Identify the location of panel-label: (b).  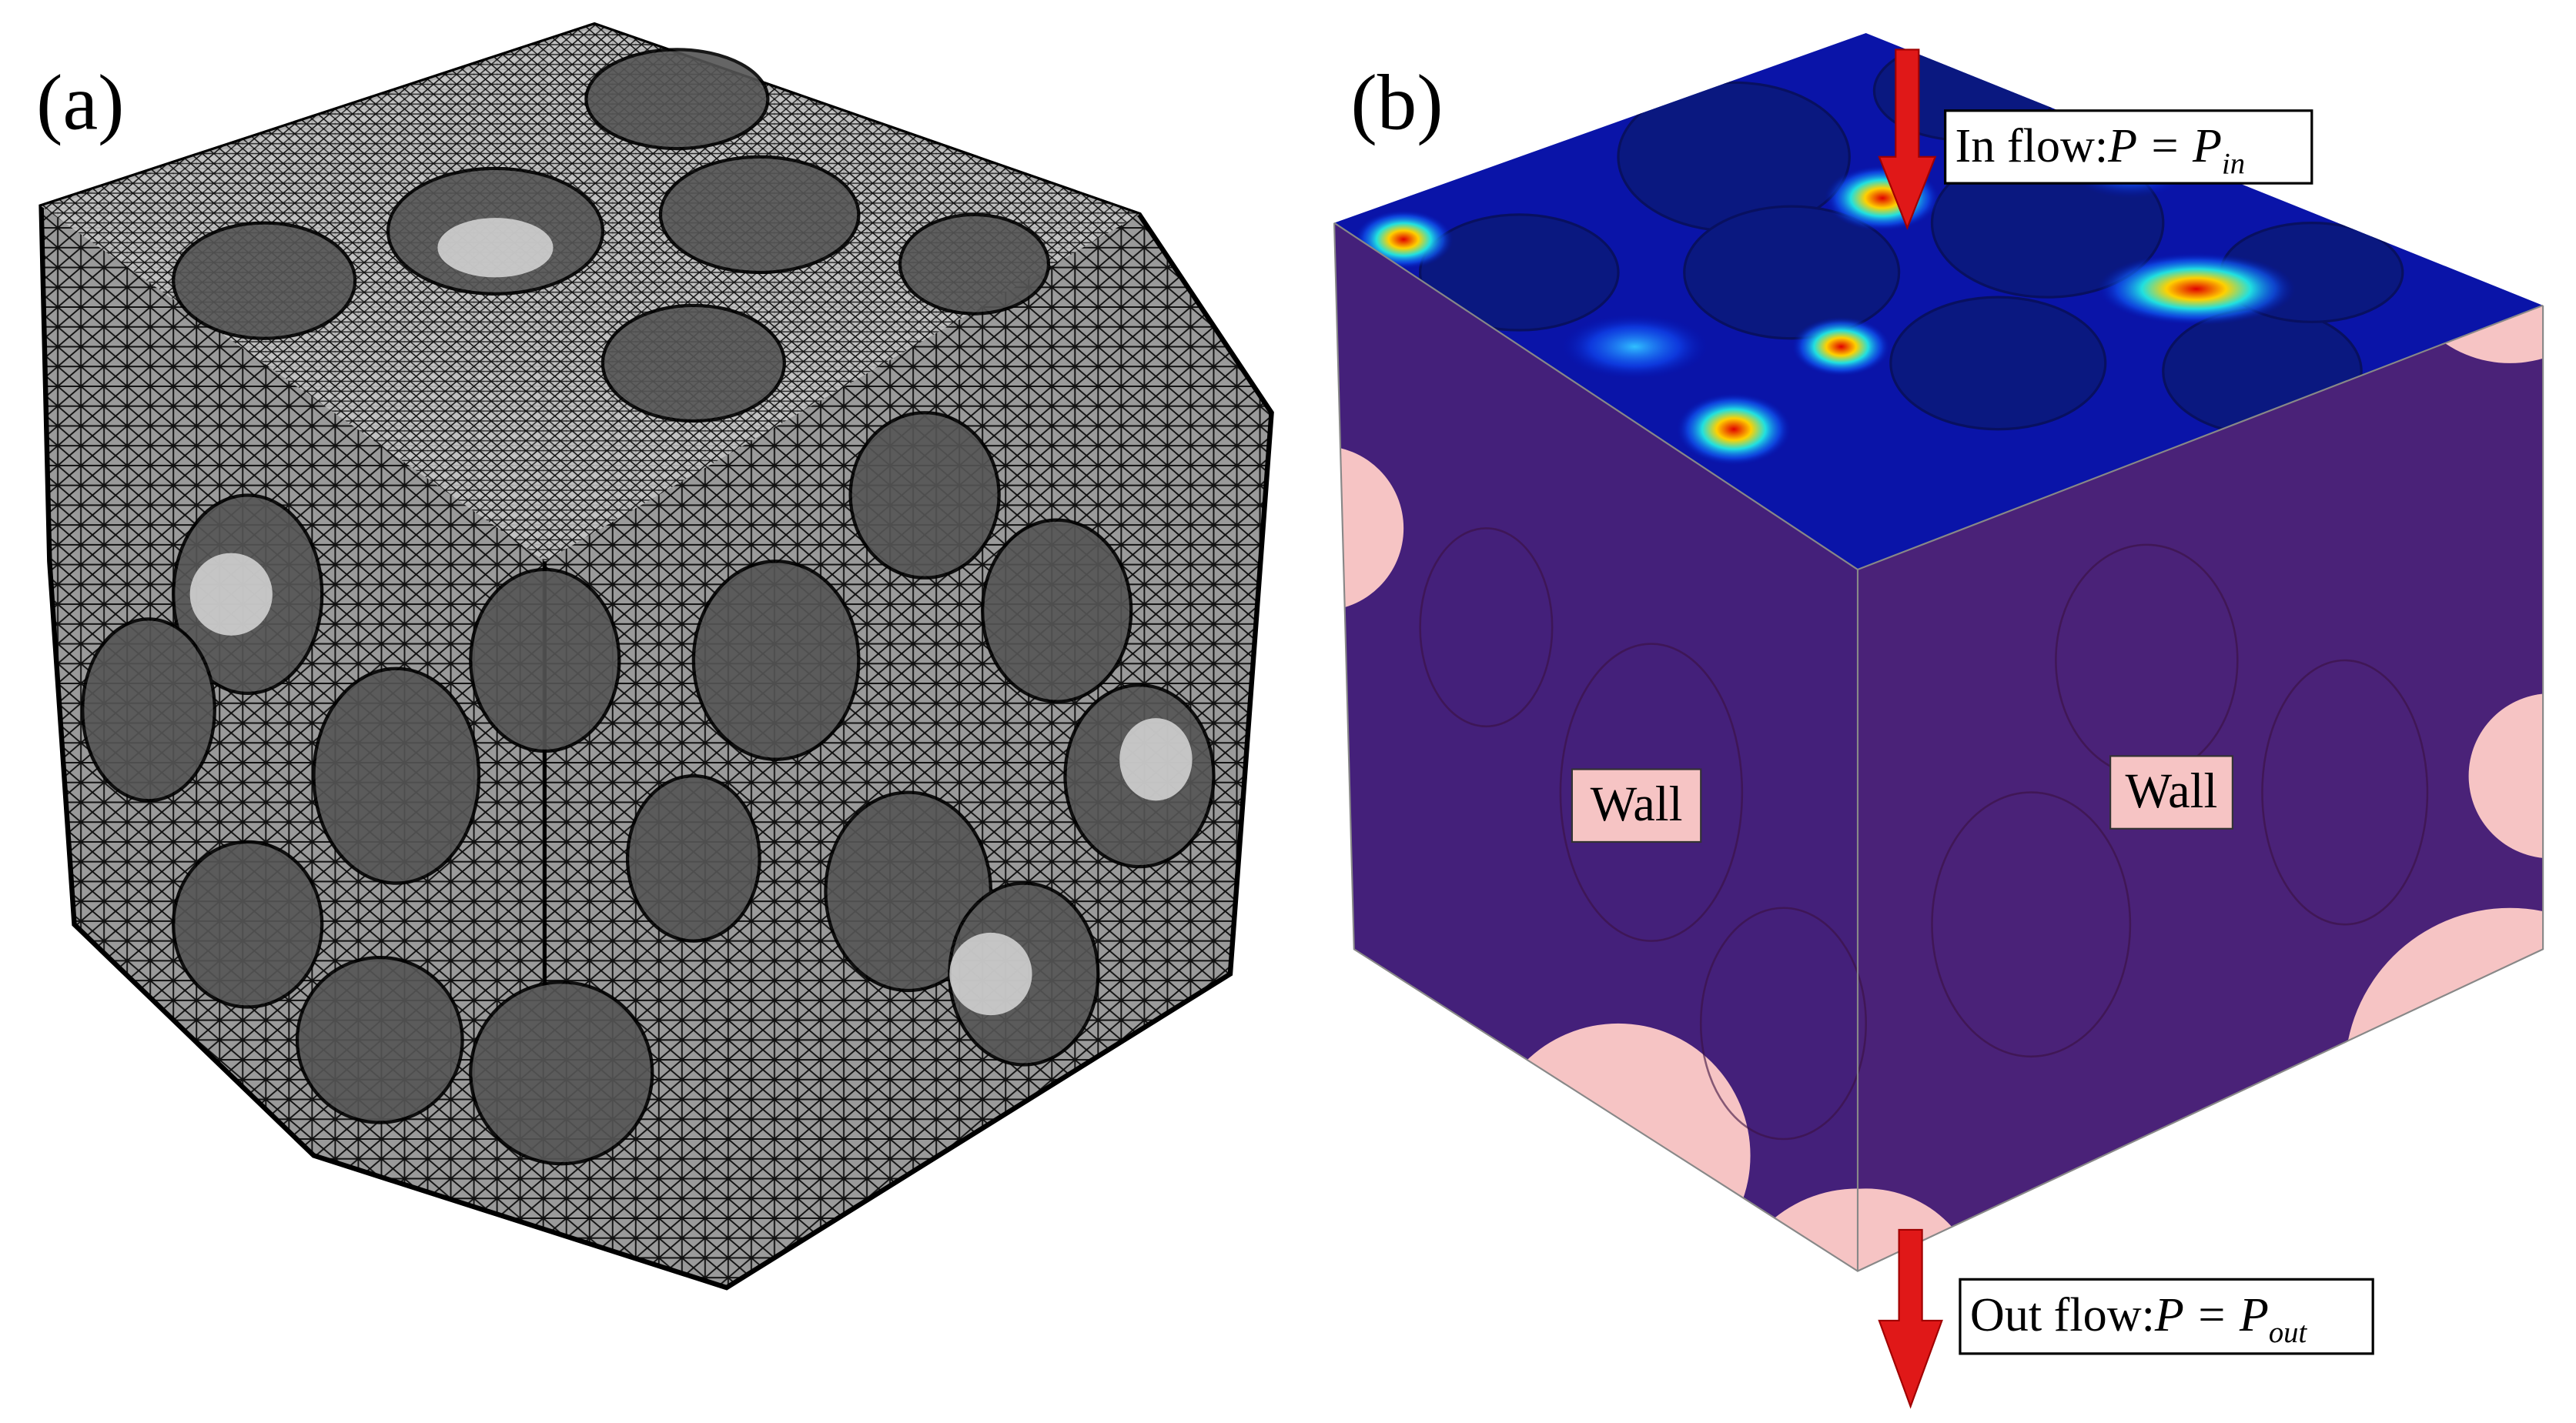
(1398, 102).